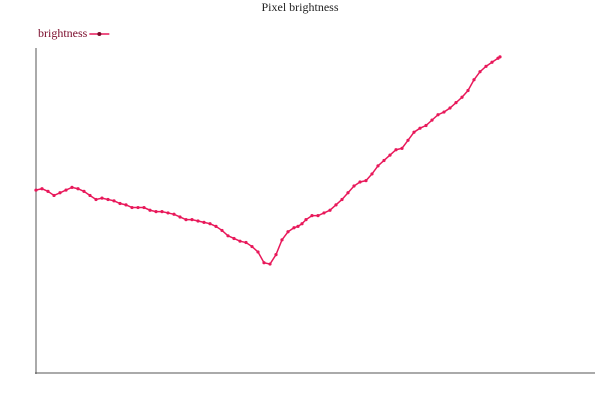 This screenshot has height=400, width=600. I want to click on chart-title: Pixel brightness, so click(300, 7).